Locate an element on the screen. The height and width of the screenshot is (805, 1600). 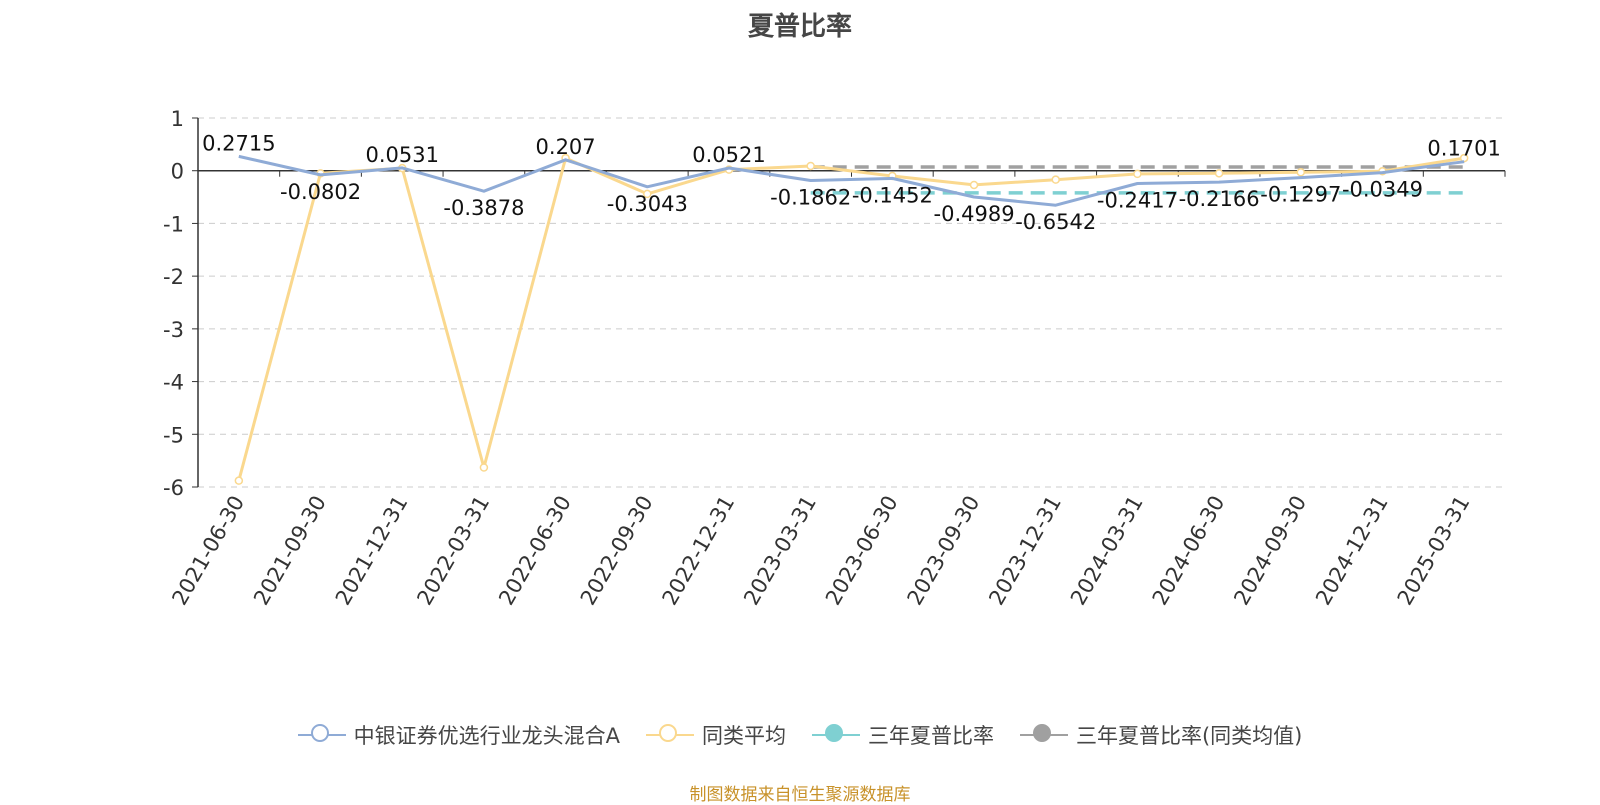
y-tick-label: 1 is located at coordinates (177, 119).